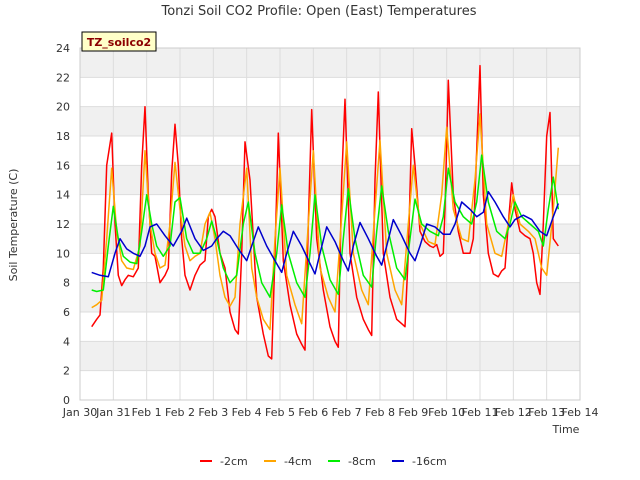 This screenshot has width=640, height=480. I want to click on legend-label: -4cm, so click(298, 461).